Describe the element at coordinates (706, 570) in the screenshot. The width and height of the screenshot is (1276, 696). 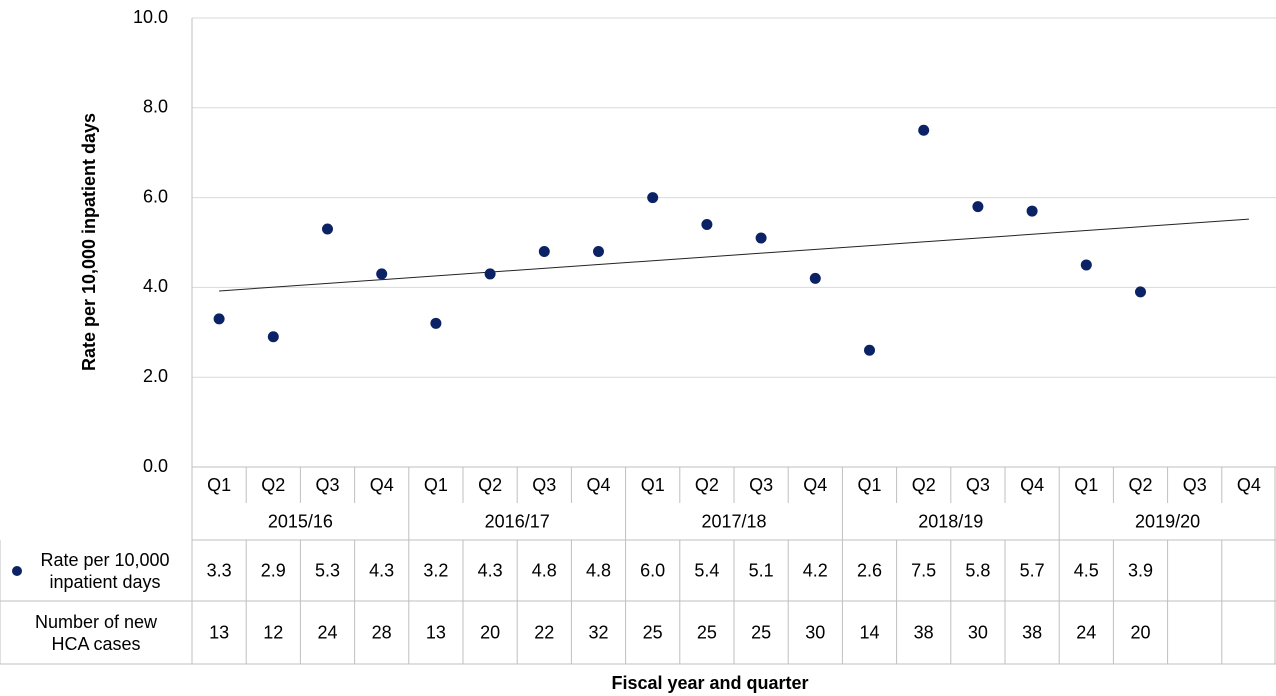
I see `table-value: 5.4` at that location.